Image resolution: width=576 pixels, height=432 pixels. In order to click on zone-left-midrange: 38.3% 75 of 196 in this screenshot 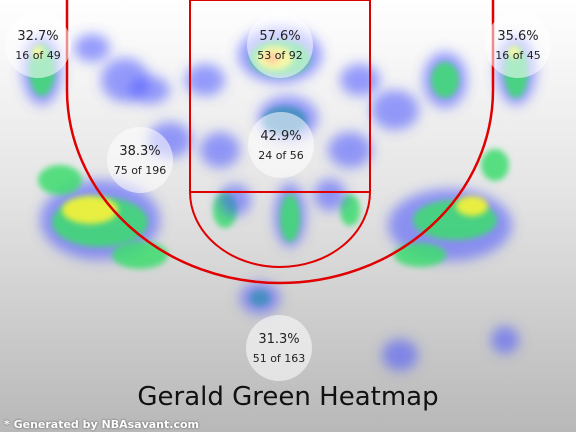, I will do `click(140, 160)`.